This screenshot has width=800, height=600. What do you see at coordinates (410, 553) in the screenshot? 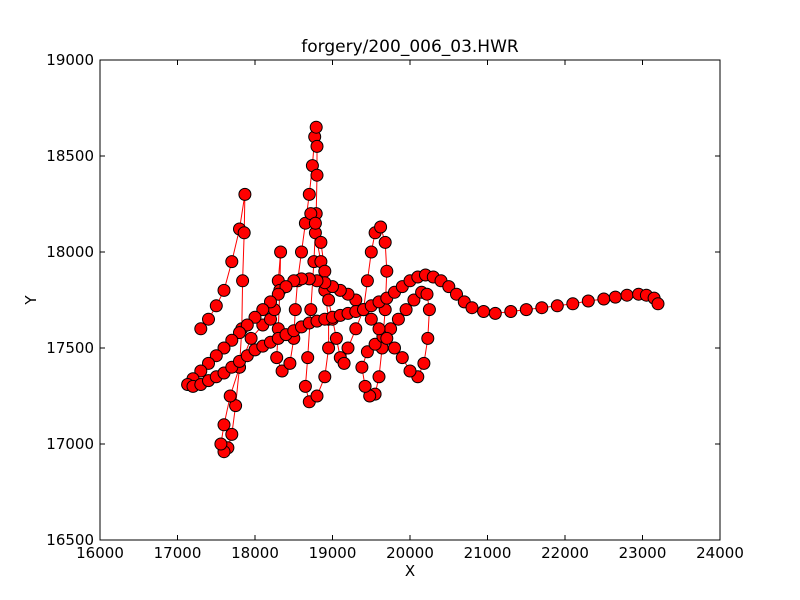
I see `x-tick-label: 20000` at bounding box center [410, 553].